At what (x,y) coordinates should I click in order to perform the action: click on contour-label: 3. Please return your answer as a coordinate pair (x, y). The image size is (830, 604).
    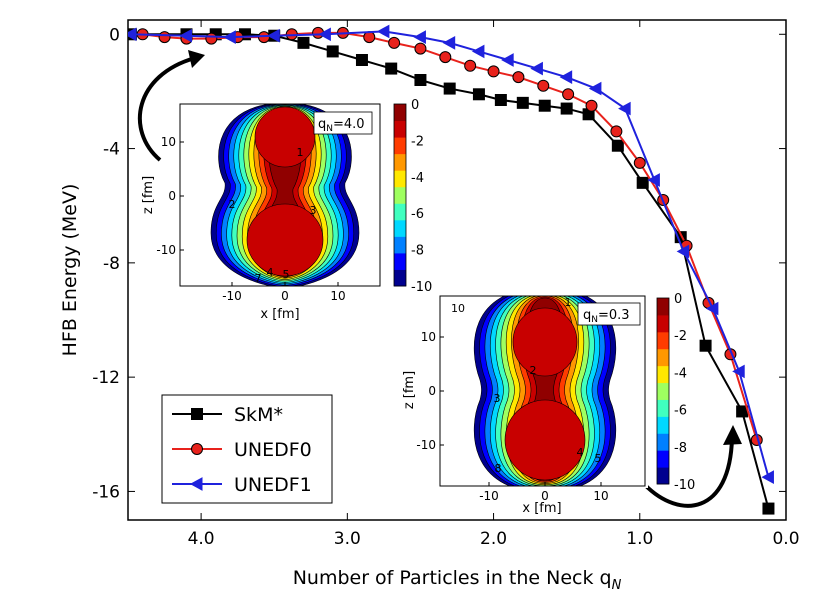
    Looking at the image, I should click on (313, 210).